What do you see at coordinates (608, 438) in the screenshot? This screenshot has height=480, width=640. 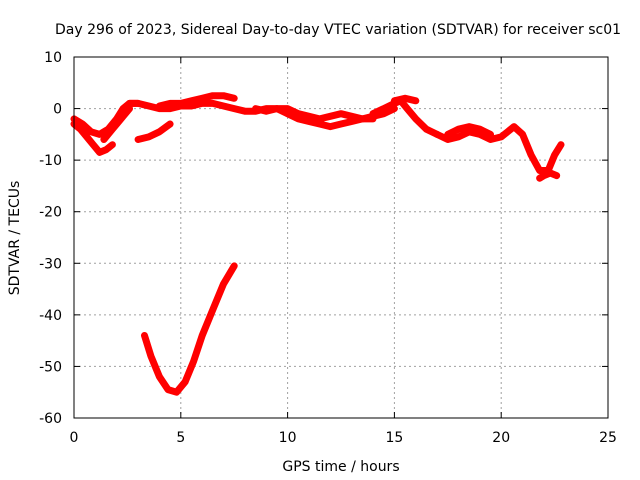 I see `x-tick-label: 25` at bounding box center [608, 438].